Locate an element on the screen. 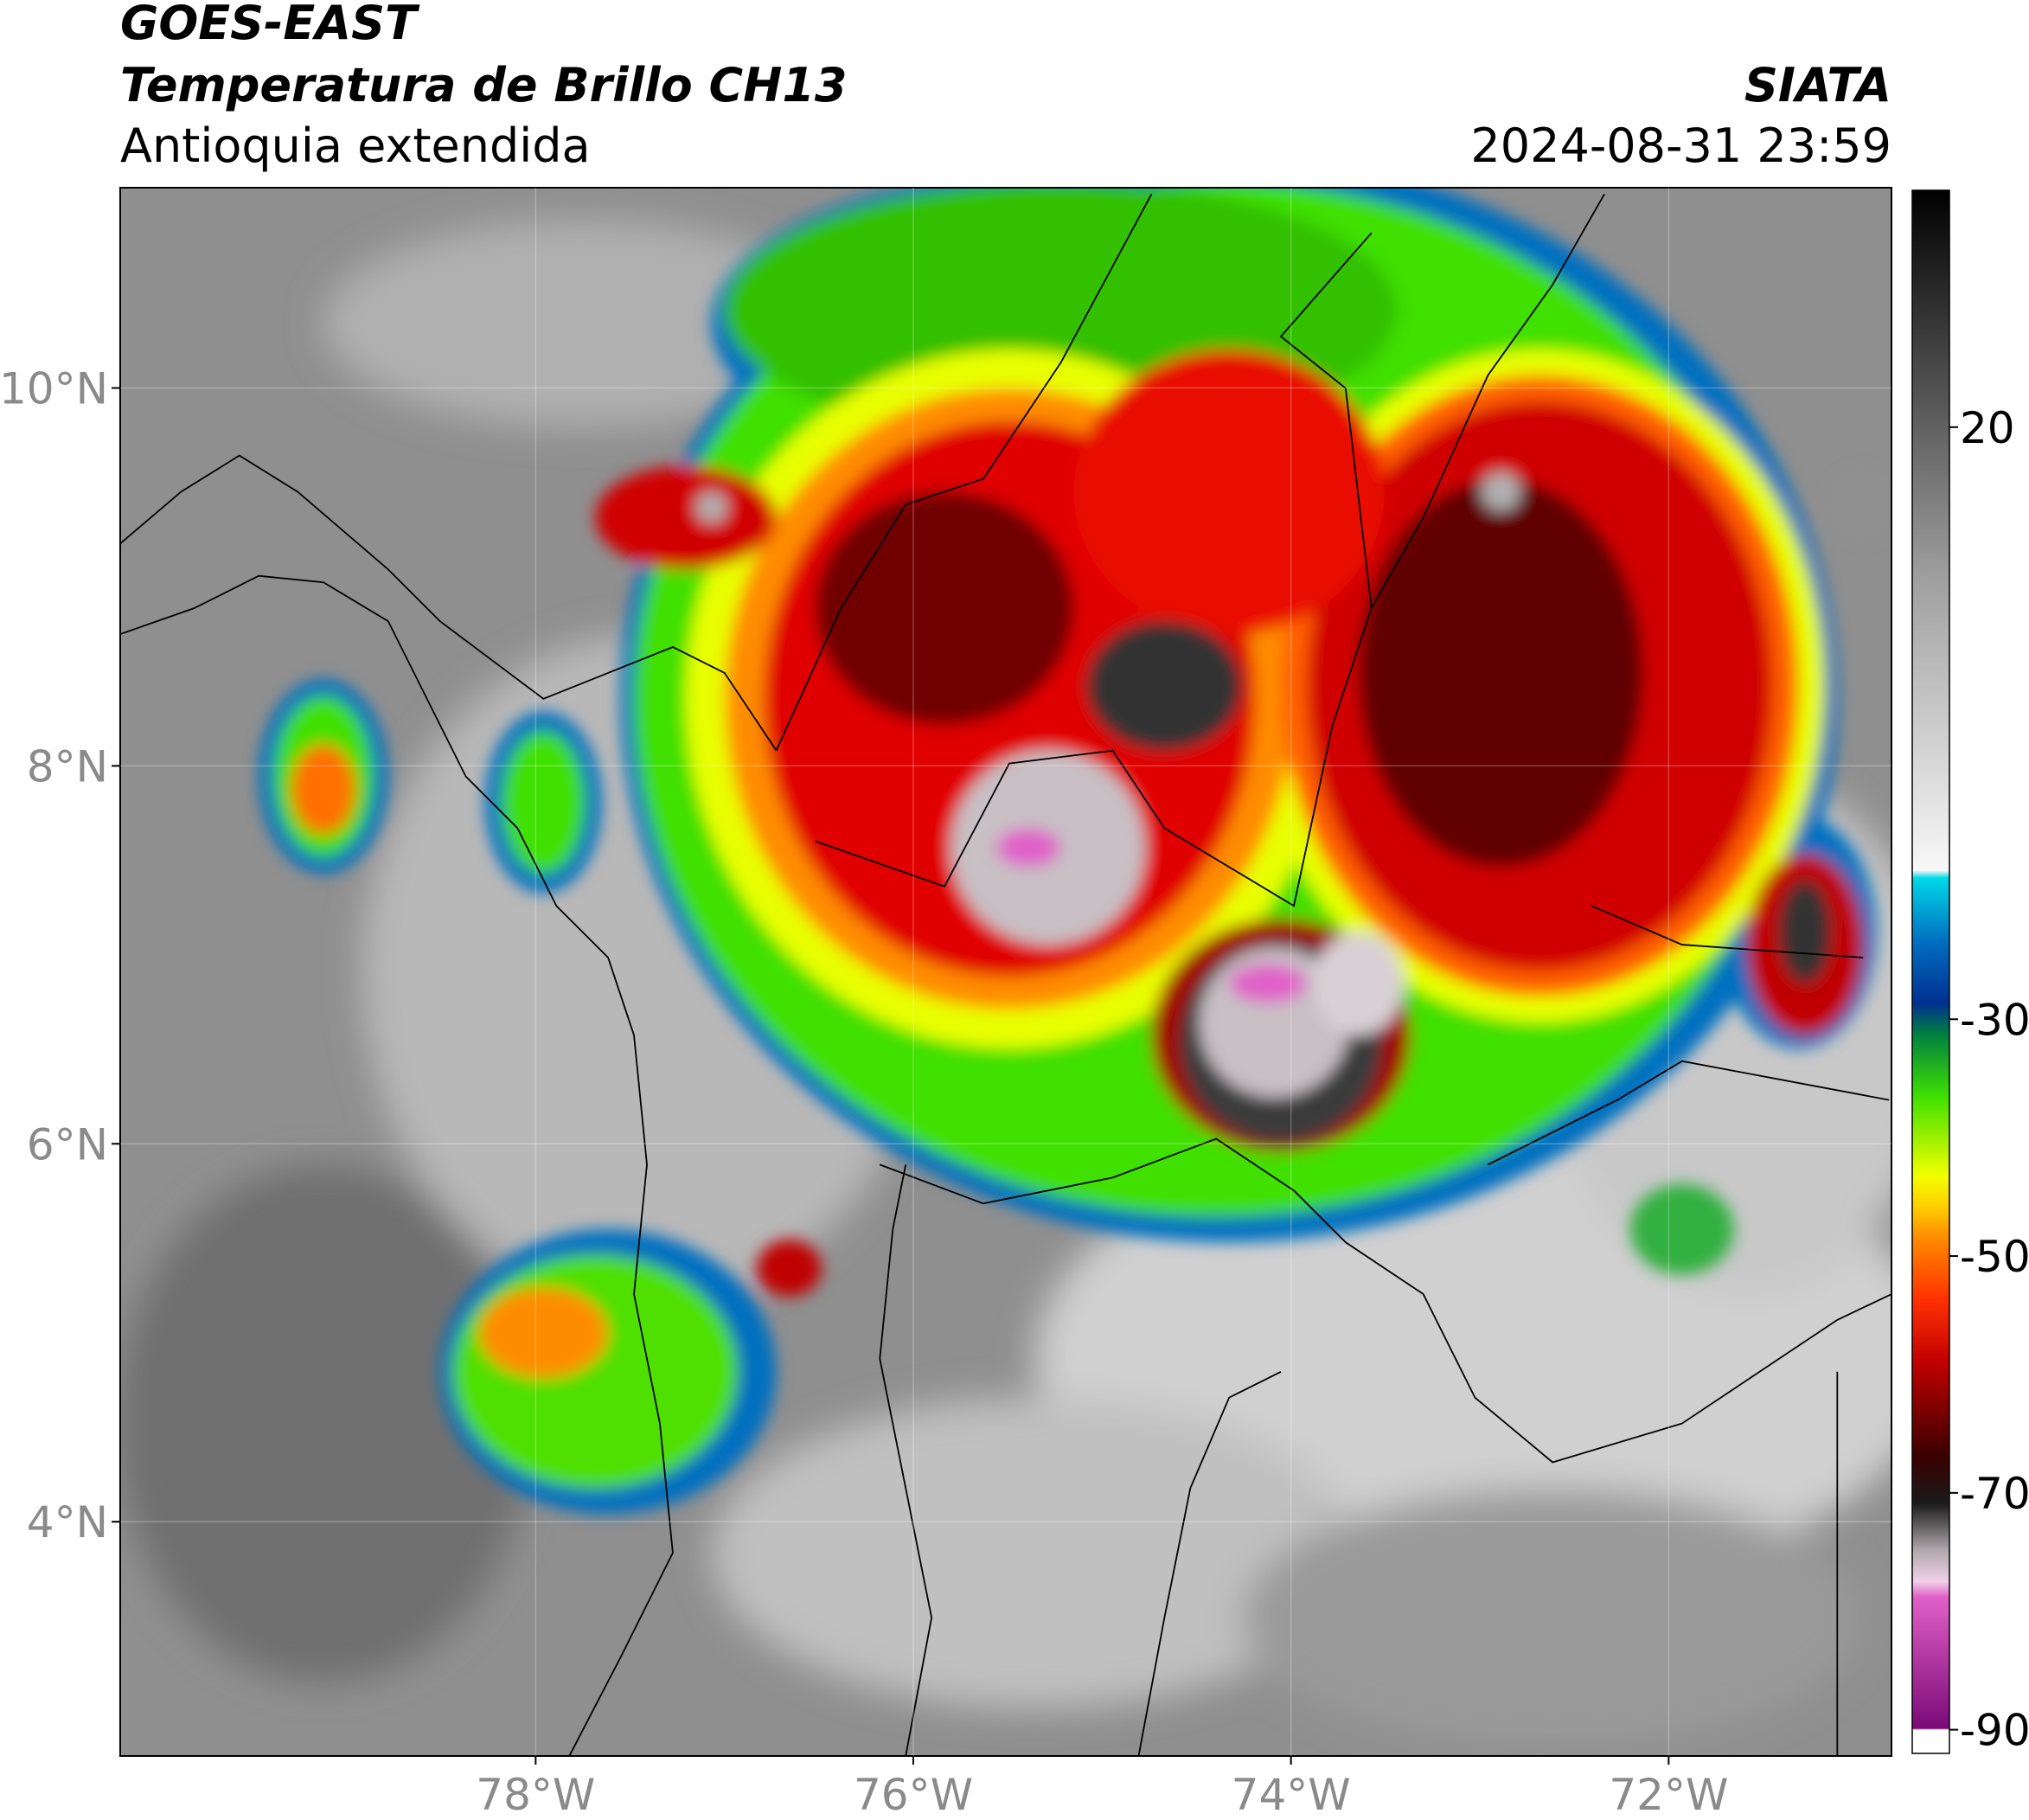 The height and width of the screenshot is (1820, 2029). datetime: 2024-08-31 23:59 is located at coordinates (1680, 146).